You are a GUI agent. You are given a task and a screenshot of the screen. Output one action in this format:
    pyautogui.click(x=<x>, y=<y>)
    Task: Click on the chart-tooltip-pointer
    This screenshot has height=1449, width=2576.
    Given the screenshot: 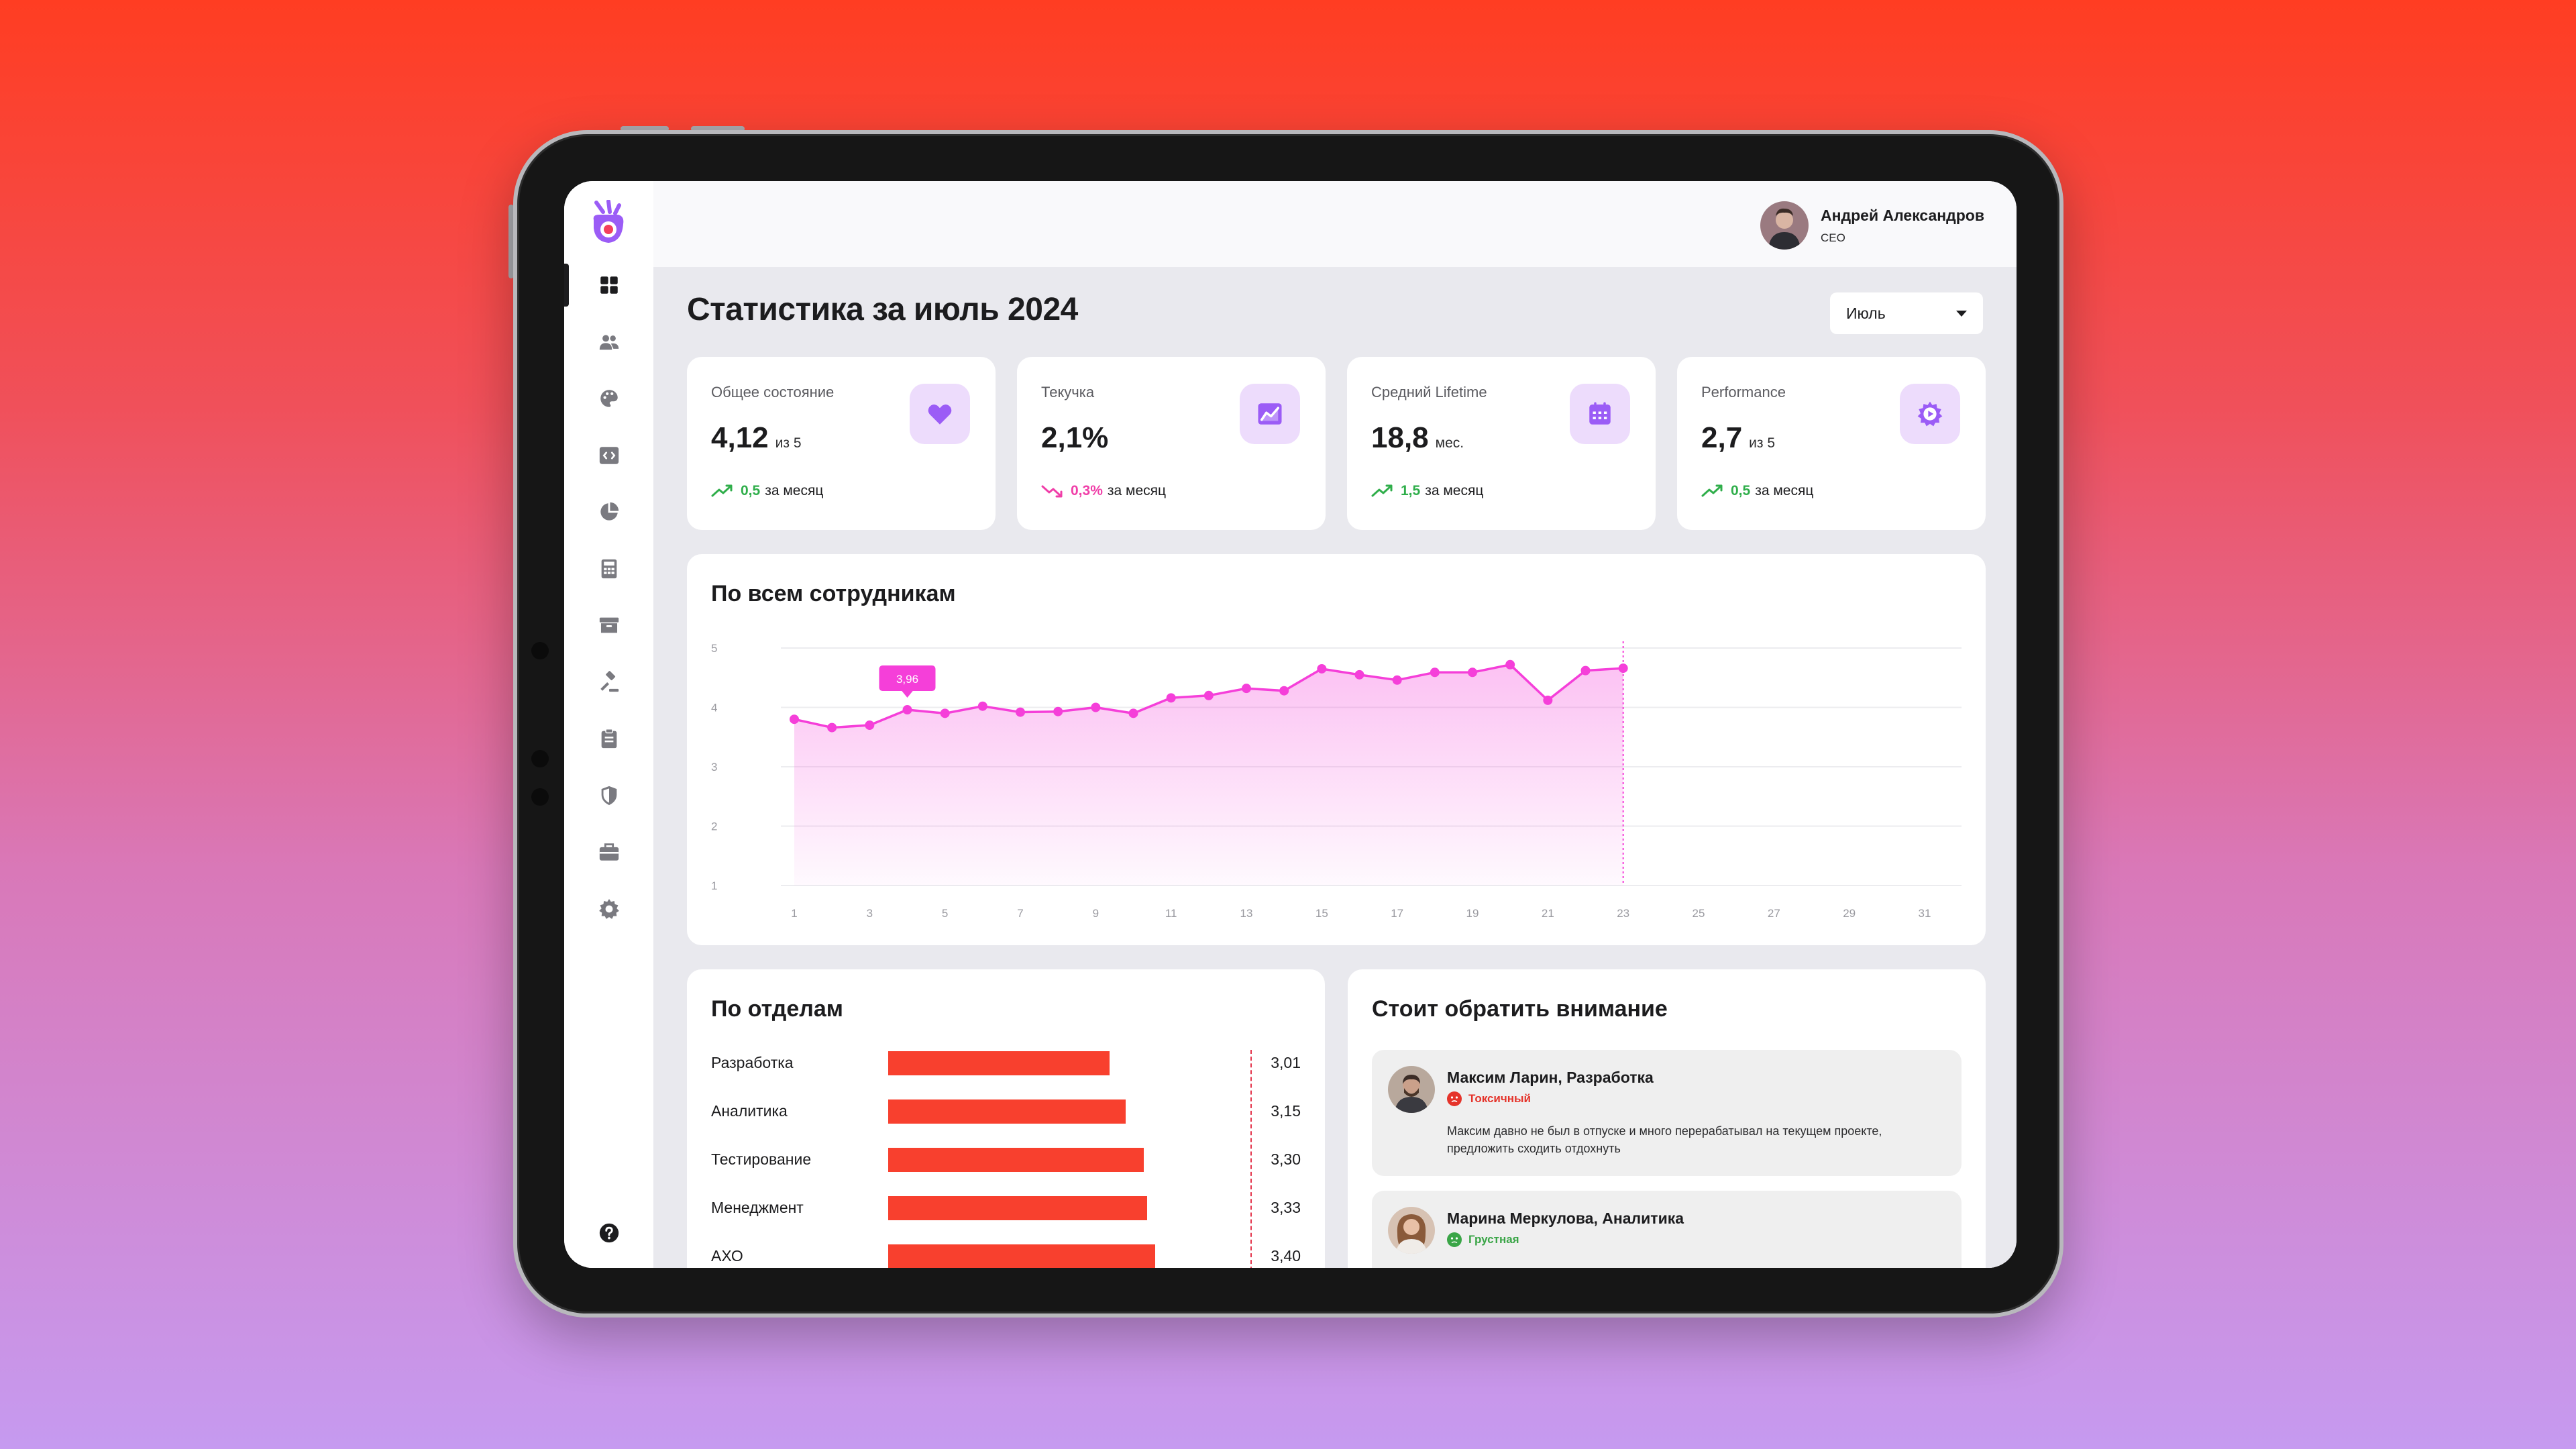 What is the action you would take?
    pyautogui.click(x=907, y=694)
    